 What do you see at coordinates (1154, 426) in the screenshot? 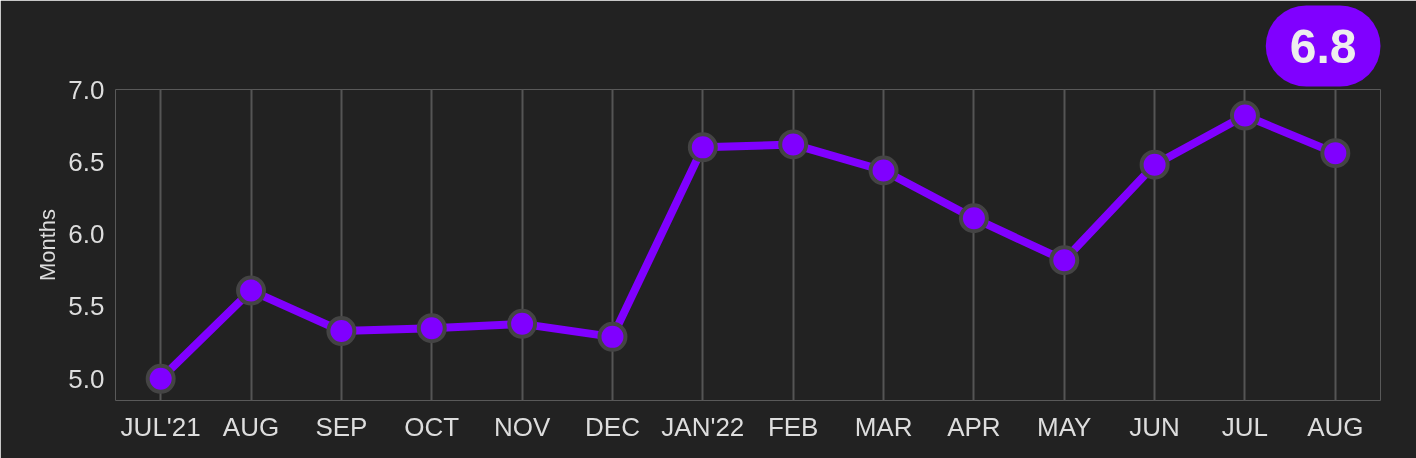
I see `x-tick-label: JUN` at bounding box center [1154, 426].